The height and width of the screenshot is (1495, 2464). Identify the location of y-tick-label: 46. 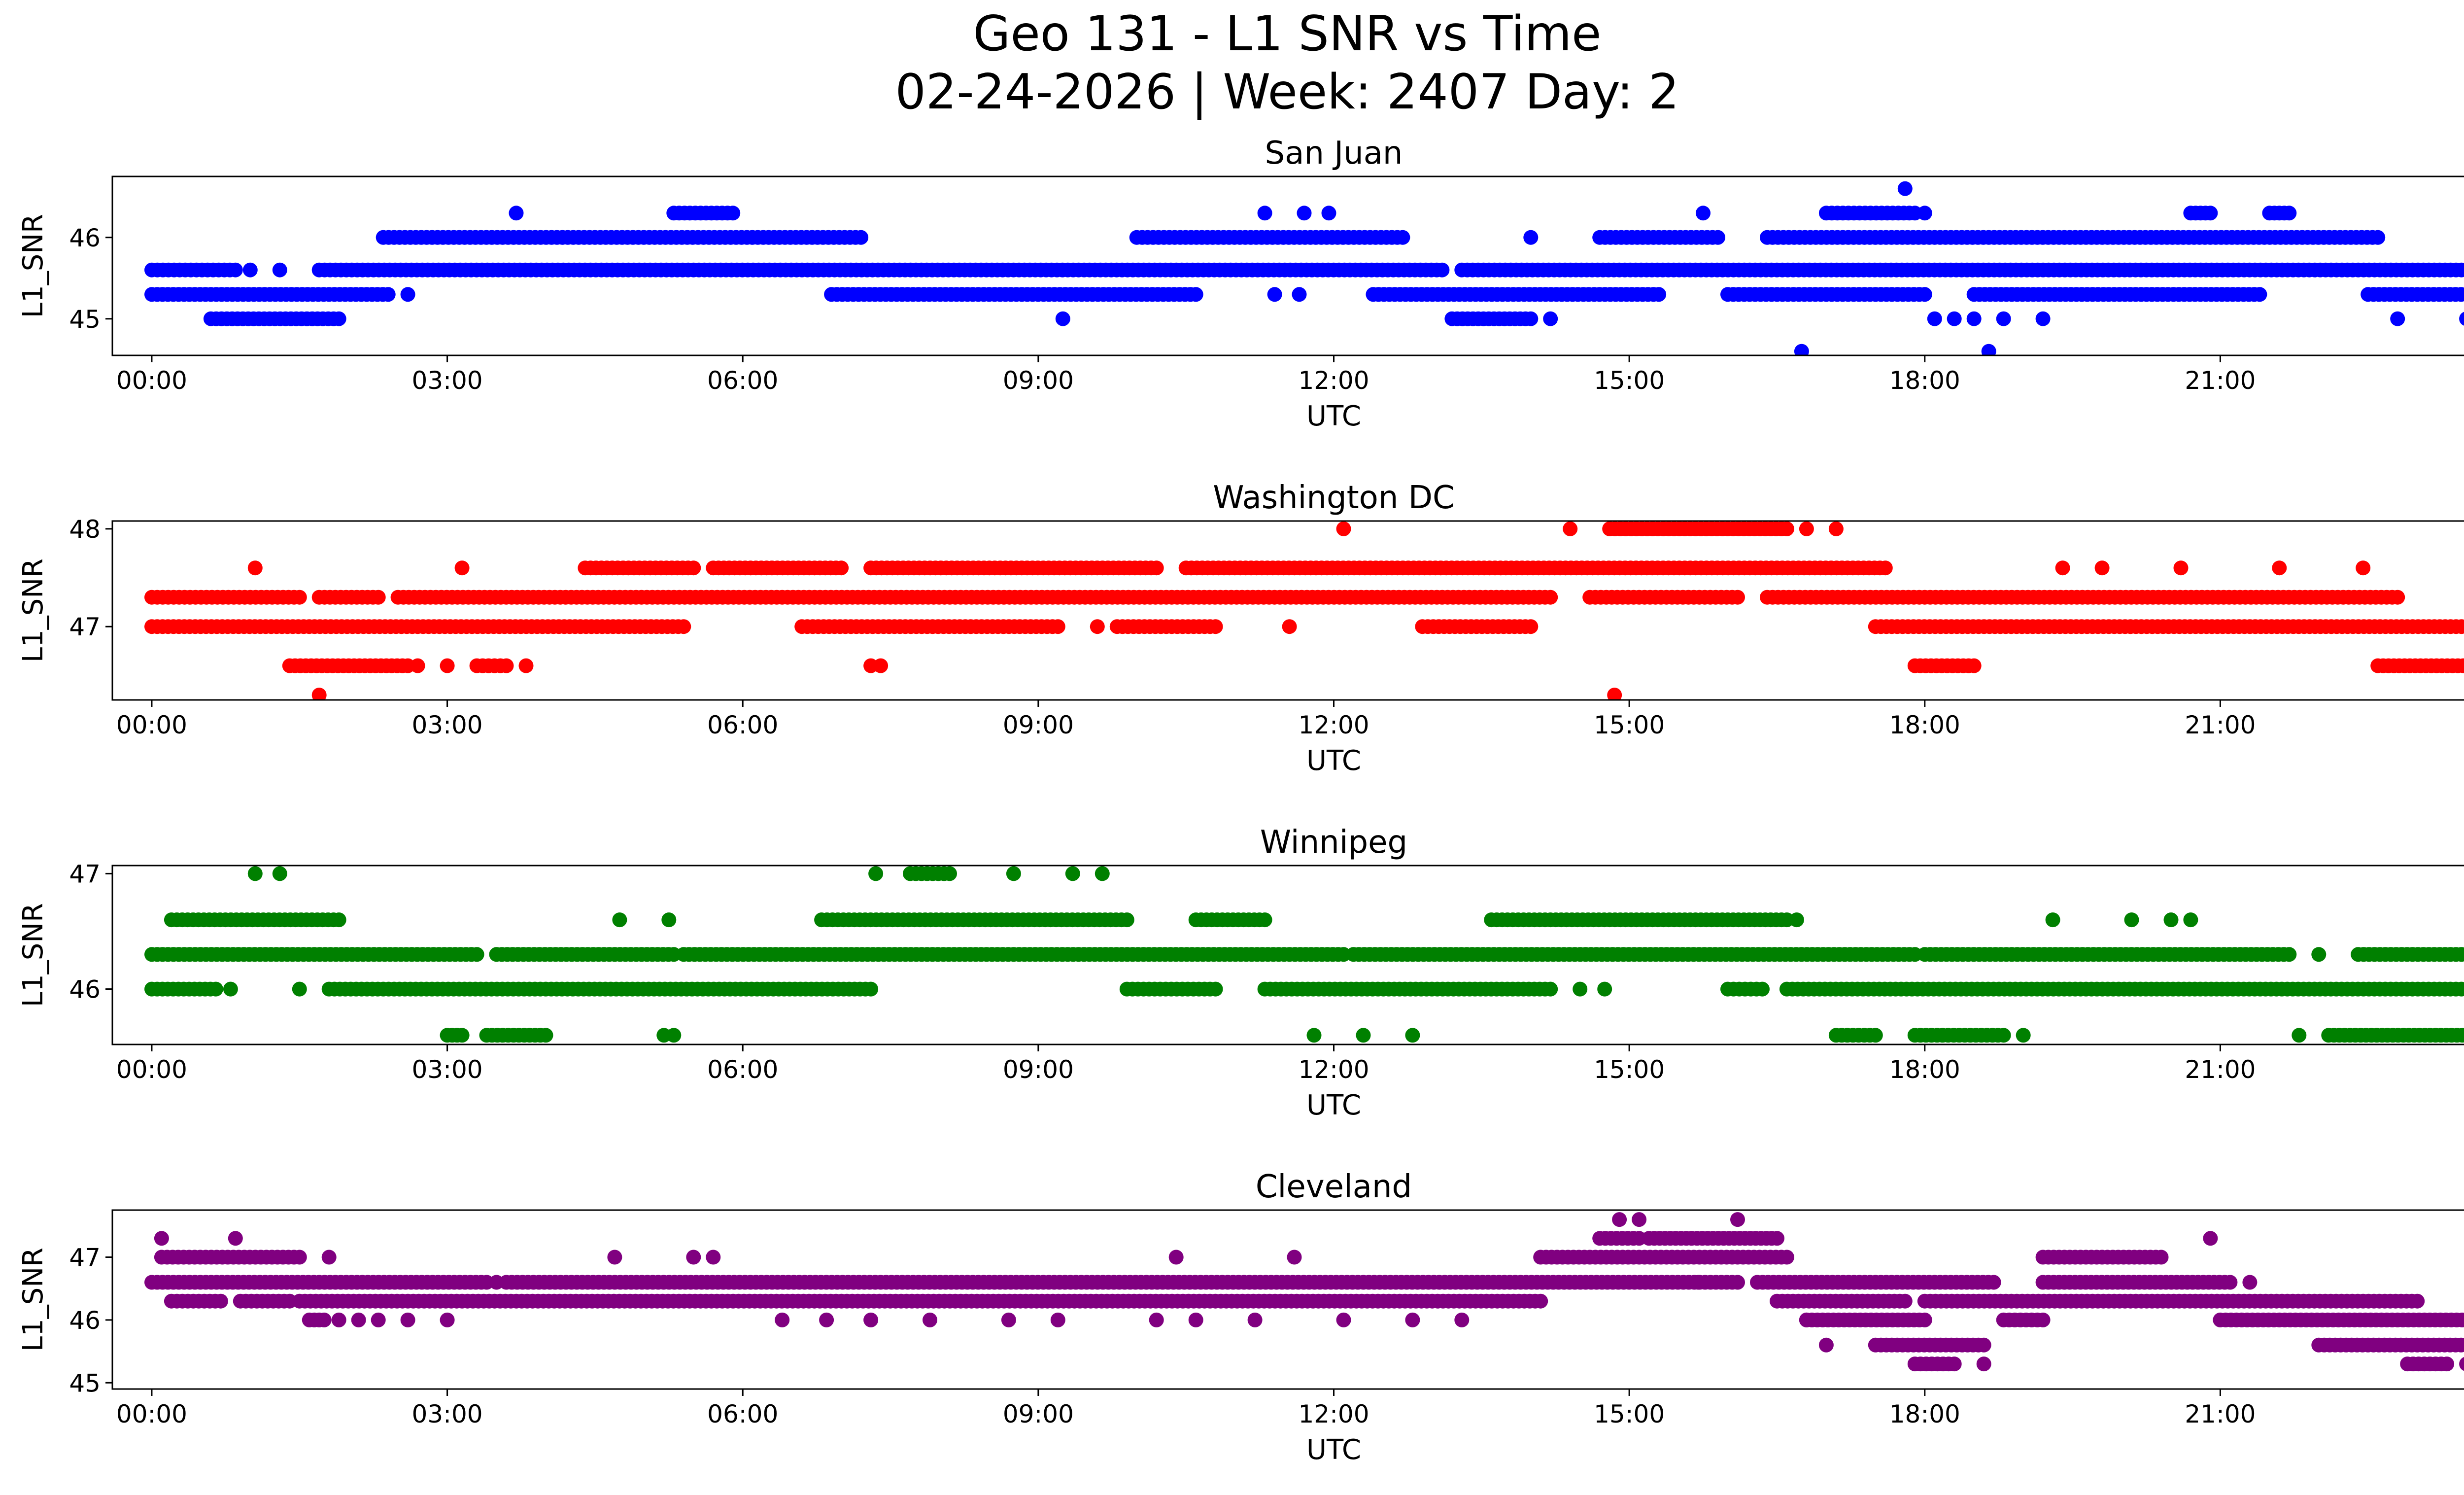
(85, 989).